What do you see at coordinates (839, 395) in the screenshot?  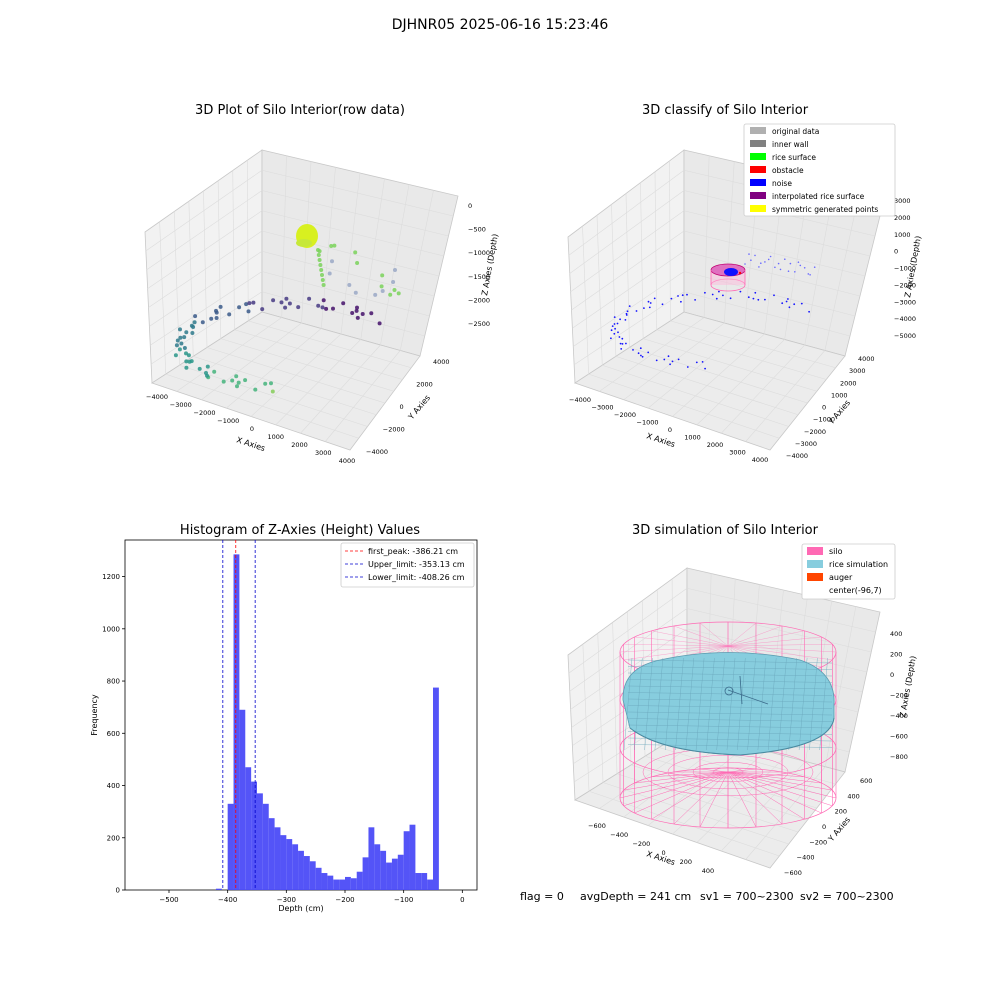 I see `classify-y-tick-label: 1000` at bounding box center [839, 395].